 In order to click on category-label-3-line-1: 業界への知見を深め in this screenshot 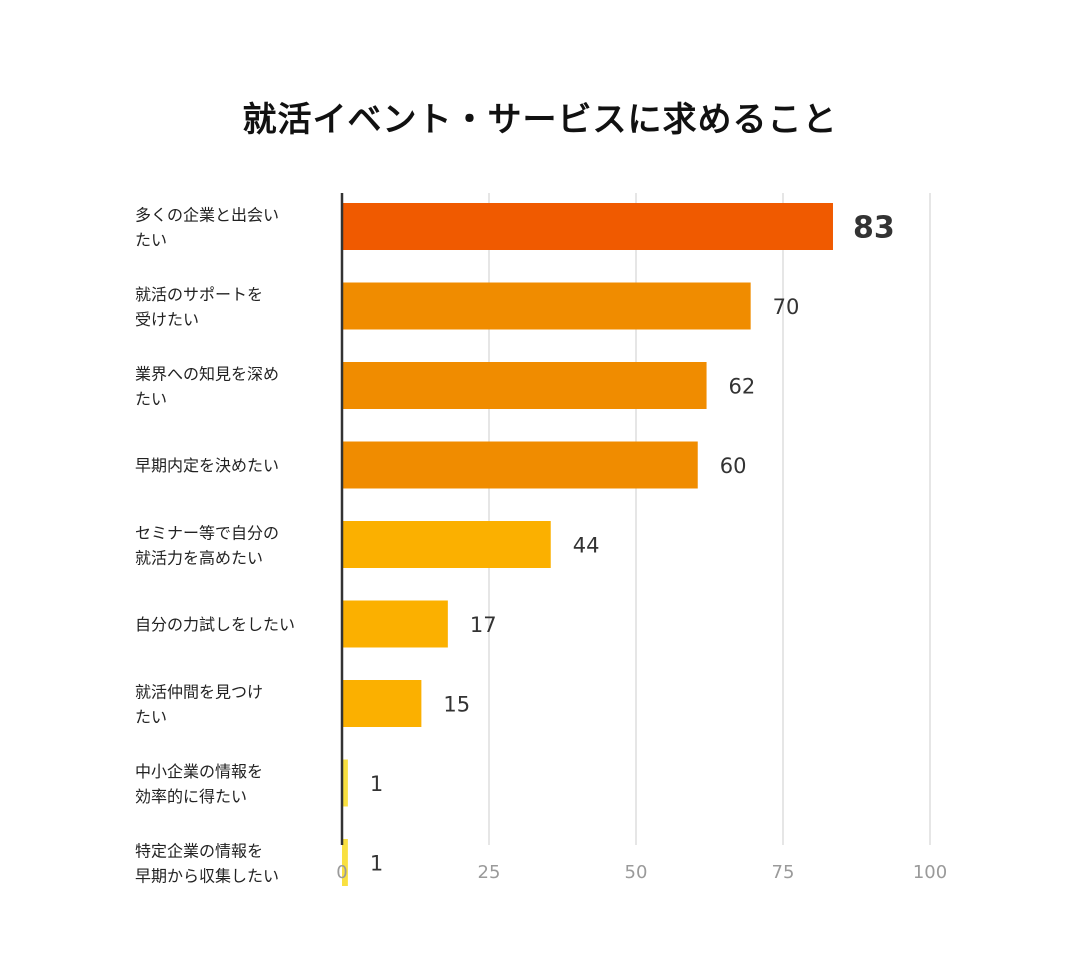, I will do `click(207, 374)`.